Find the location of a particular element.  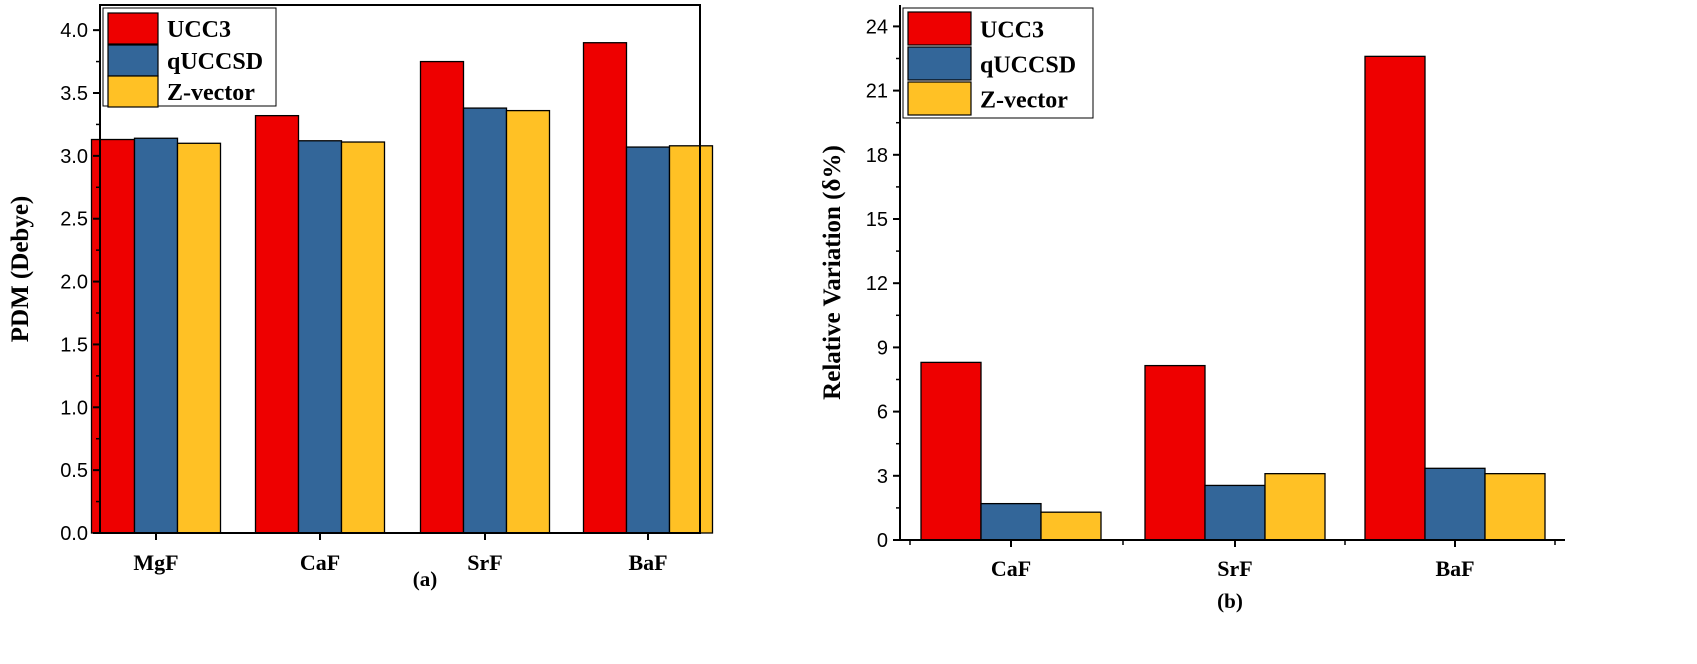

y-tick-label: 0 is located at coordinates (882, 541).